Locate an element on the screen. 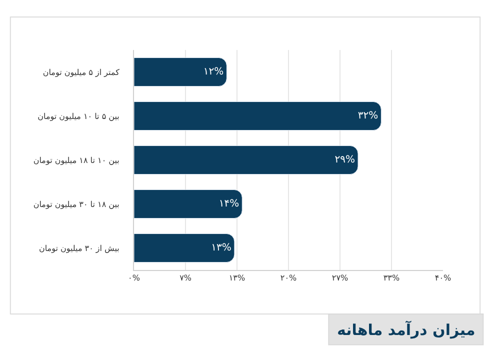 This screenshot has width=485, height=363. y-tick-label: بین ۱۸ تا ۳۰ میلیون تومان is located at coordinates (76, 204).